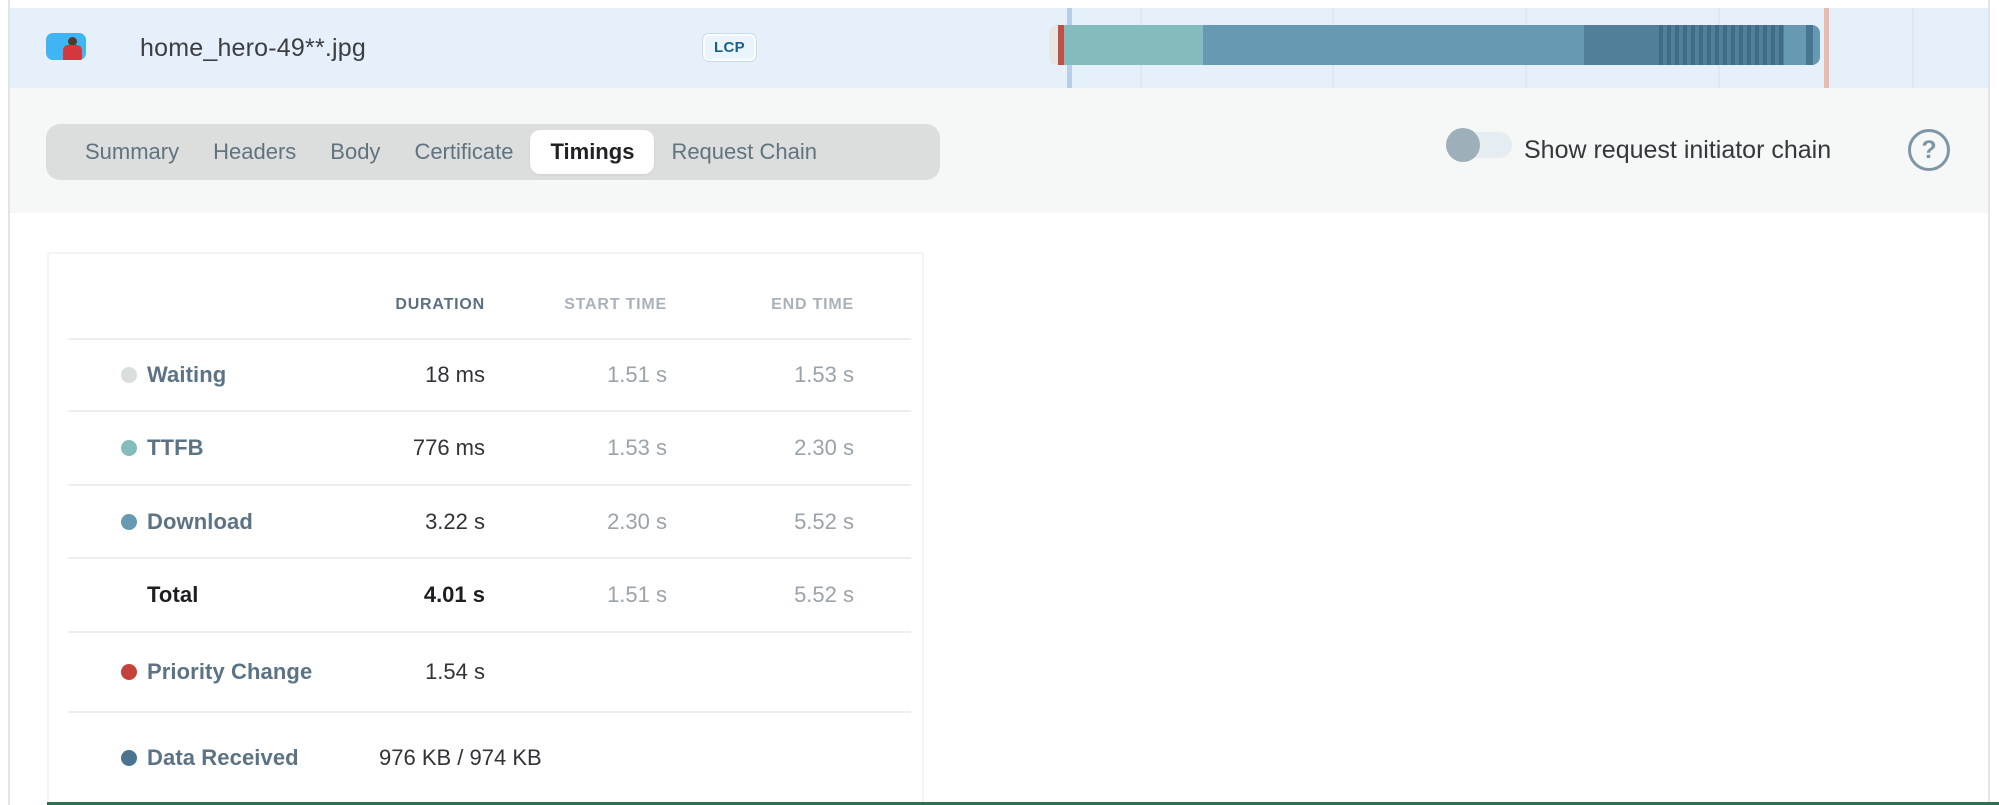 The image size is (1999, 805). Describe the element at coordinates (485, 595) in the screenshot. I see `table-row-total: Total 4.01 s 1.51 s 5.52 s` at that location.